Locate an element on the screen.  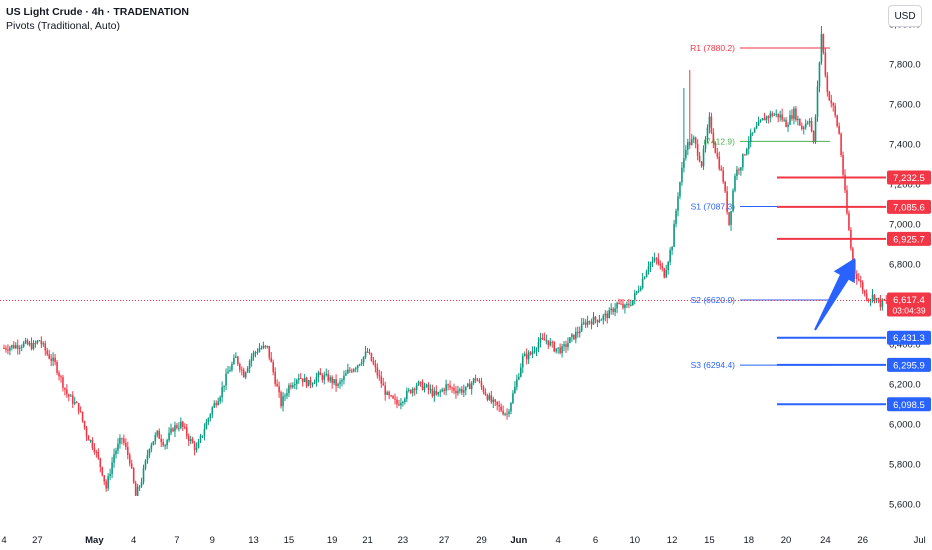
x-tick-label: 4 is located at coordinates (133, 540).